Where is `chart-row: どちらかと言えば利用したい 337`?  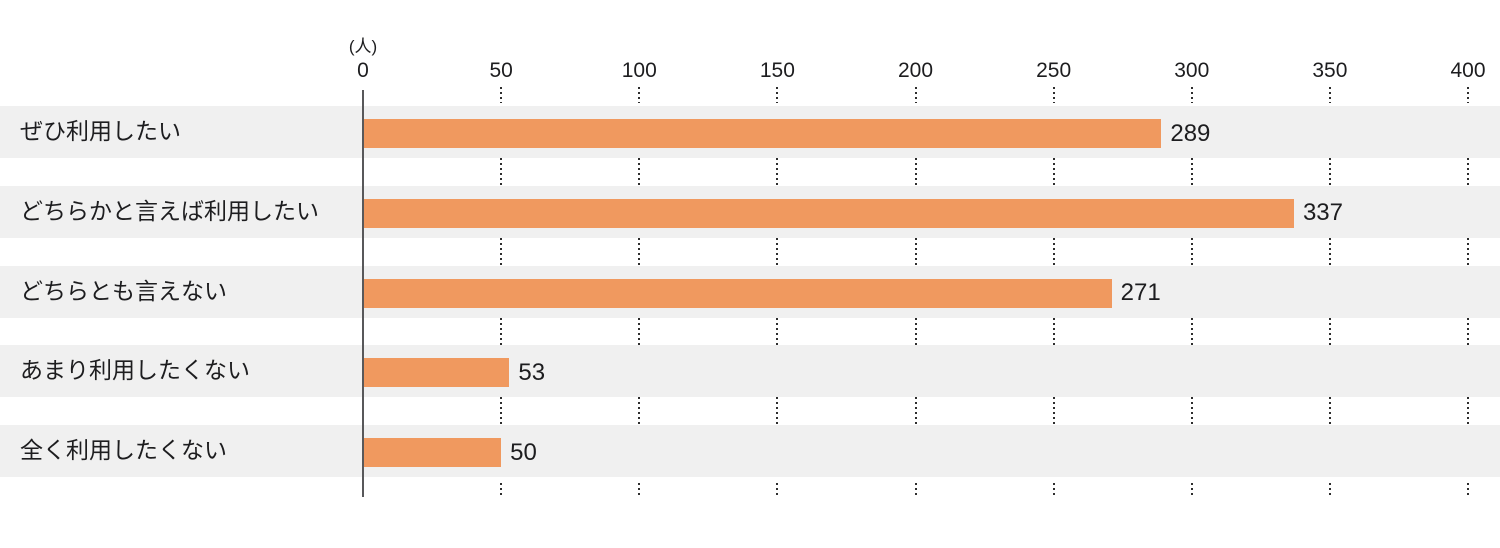
chart-row: どちらかと言えば利用したい 337 is located at coordinates (750, 211).